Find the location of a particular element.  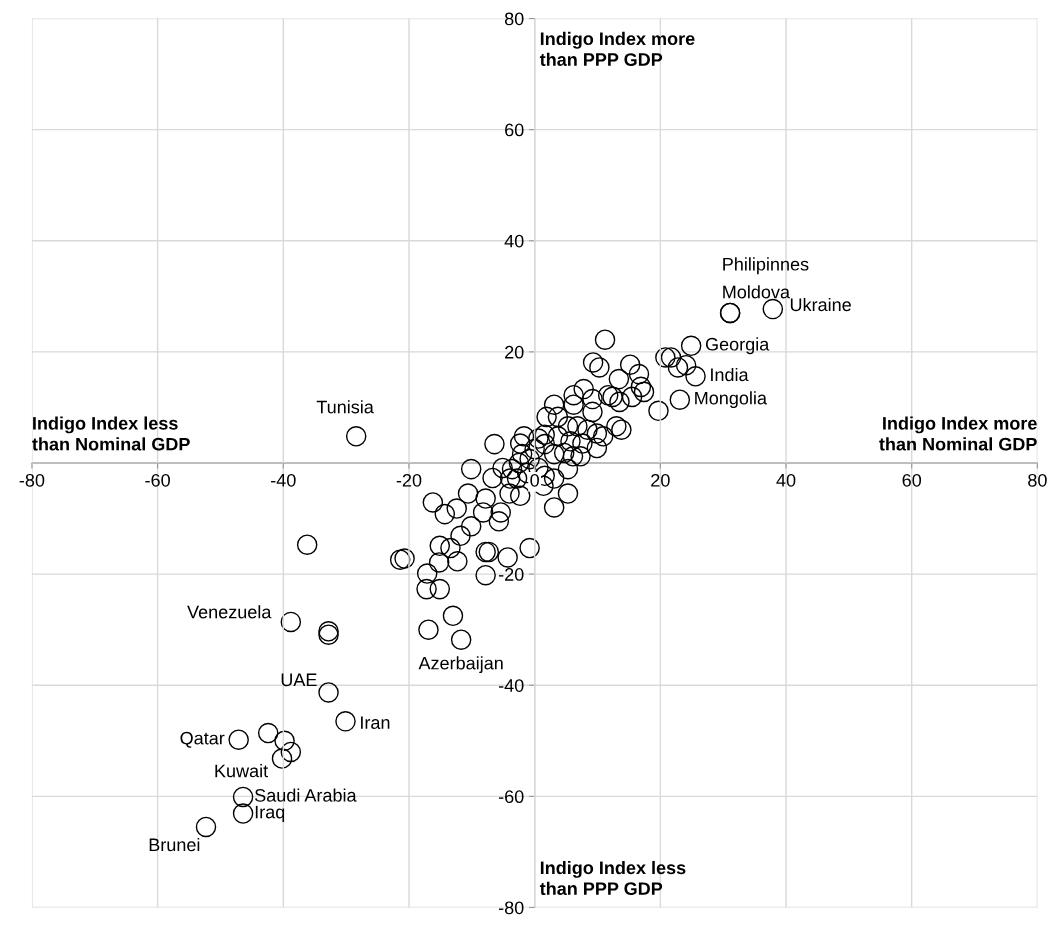

x-tick-label: -60 is located at coordinates (157, 480).